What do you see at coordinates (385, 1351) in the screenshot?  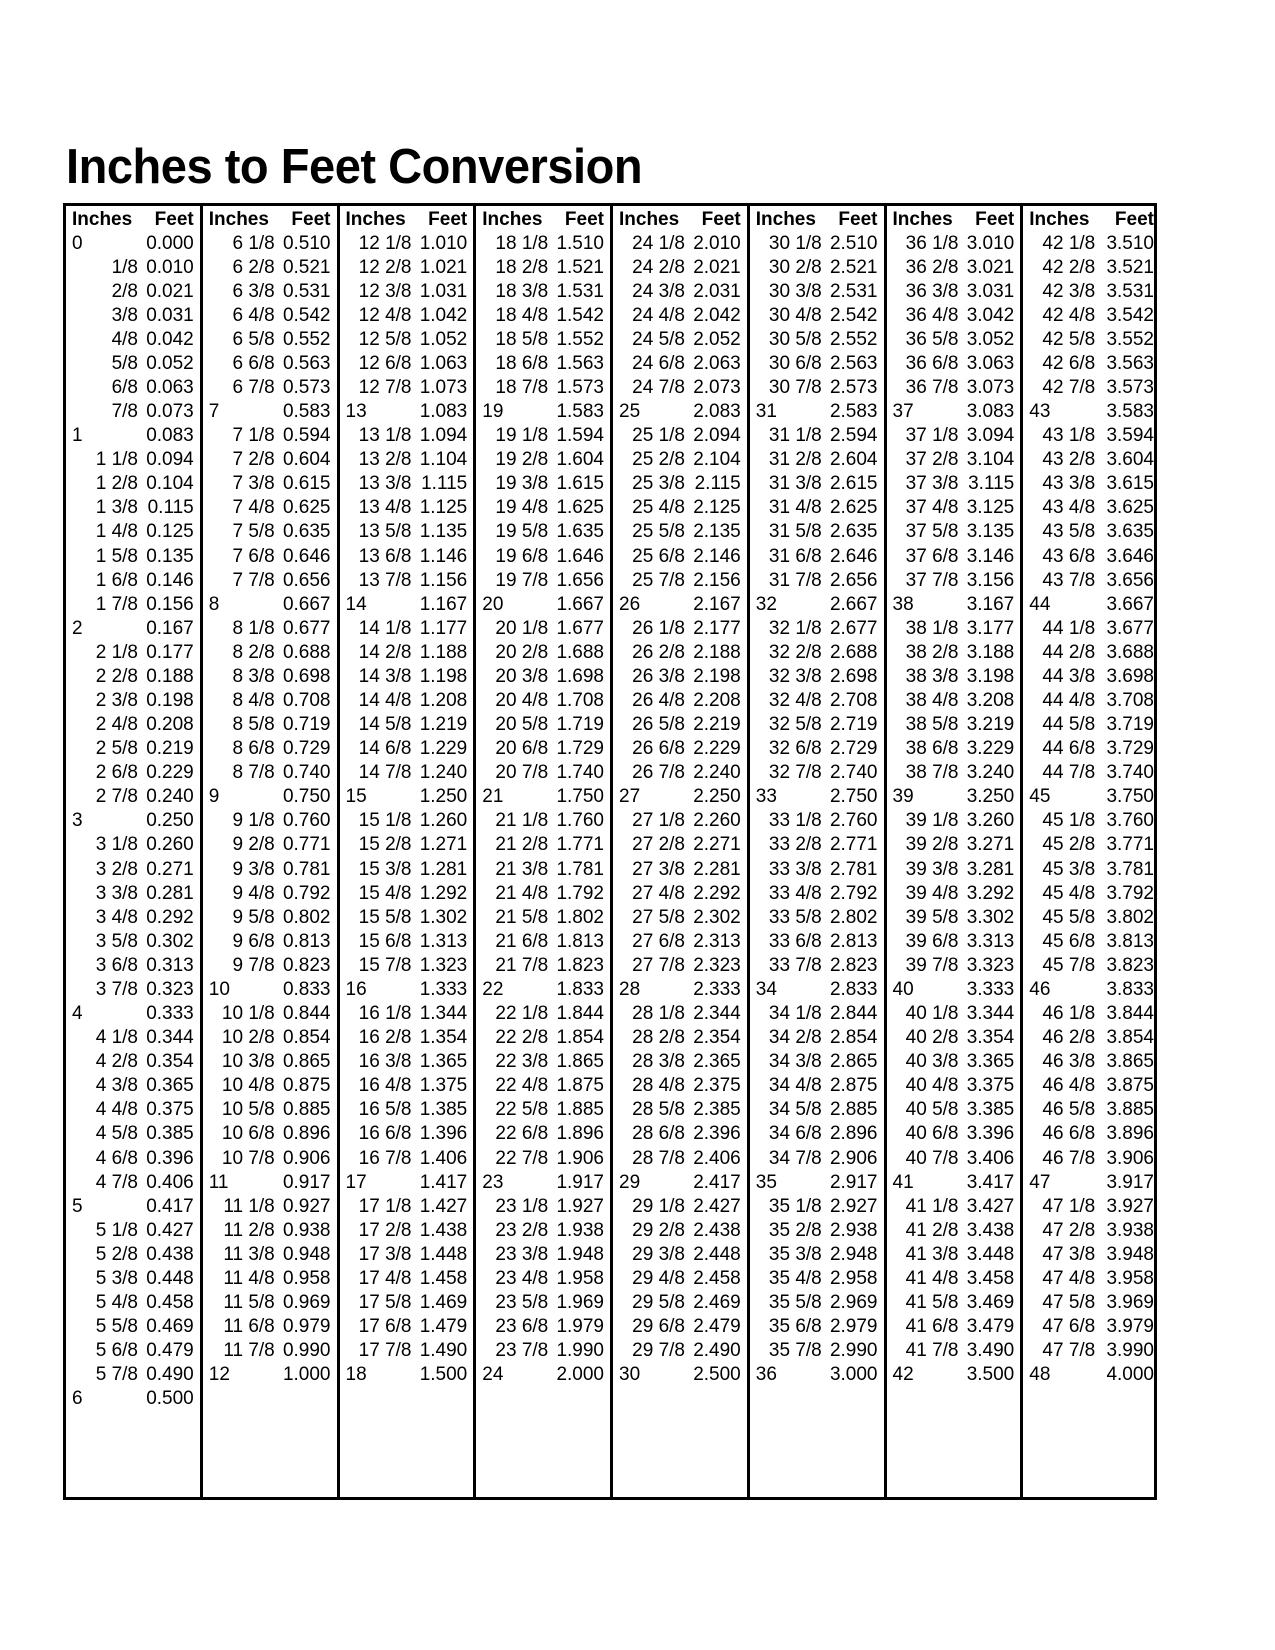 I see `cell-inches: 17 7/8` at bounding box center [385, 1351].